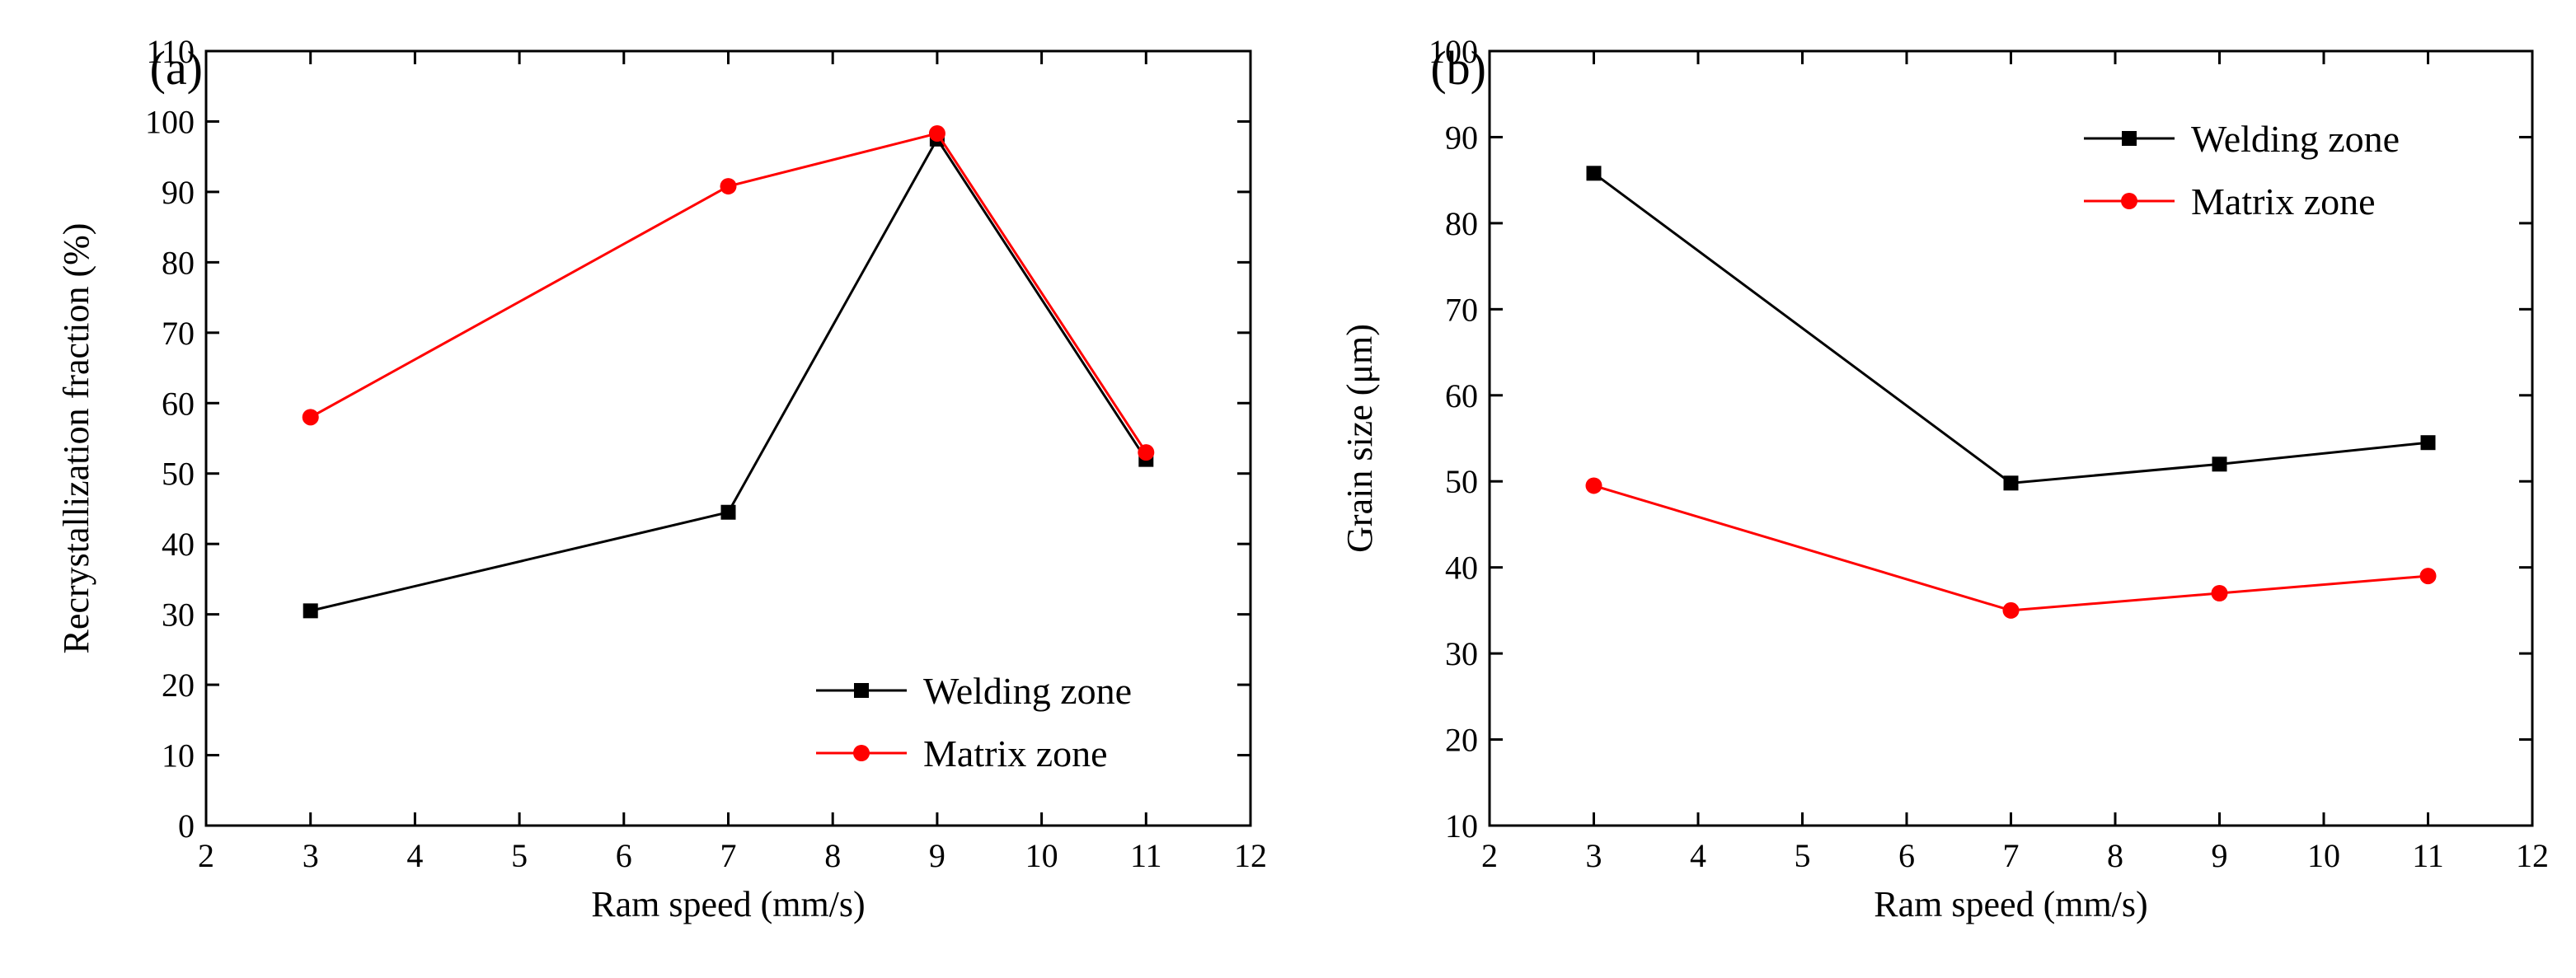 The image size is (2576, 978). I want to click on series-welding-zone, so click(2011, 328).